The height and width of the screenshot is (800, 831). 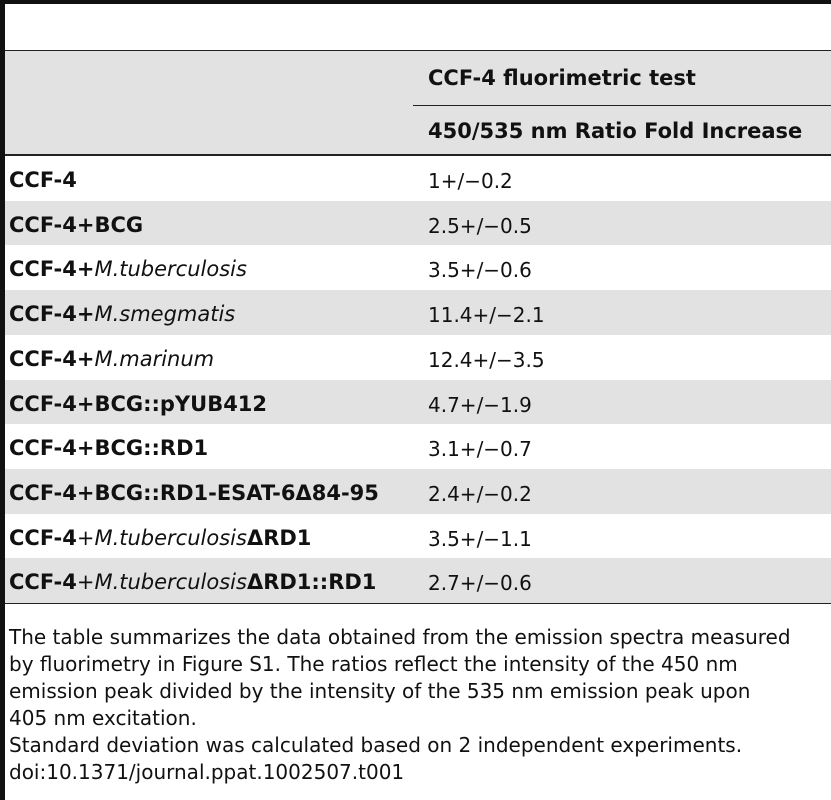 What do you see at coordinates (207, 772) in the screenshot?
I see `doi: doi:10.1371/journal.ppat.1002507.t001` at bounding box center [207, 772].